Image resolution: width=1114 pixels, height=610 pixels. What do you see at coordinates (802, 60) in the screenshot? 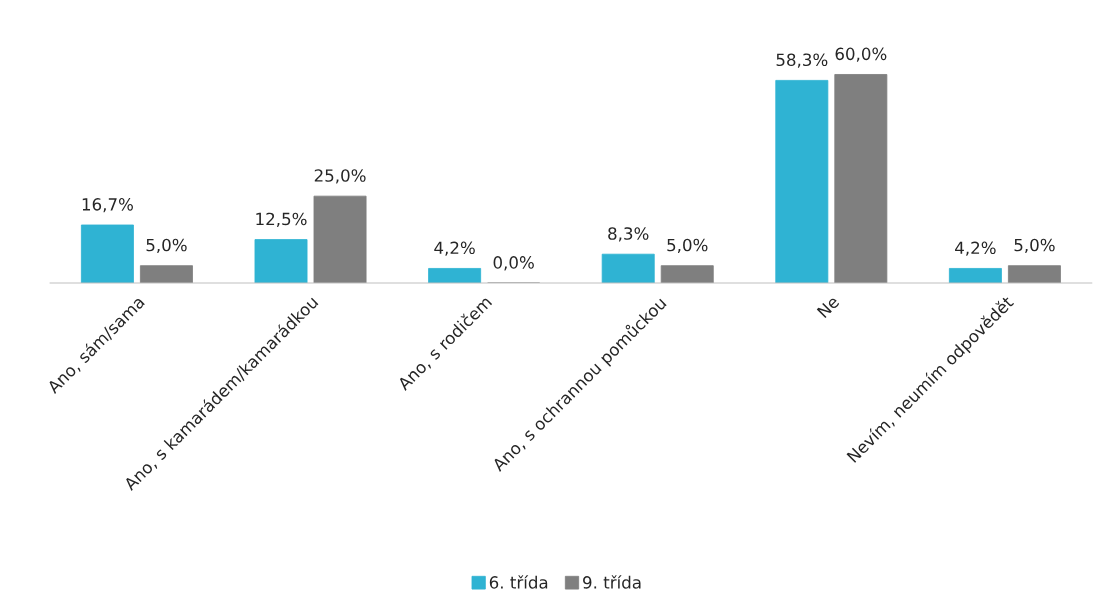
I see `data-label: 58,3%` at bounding box center [802, 60].